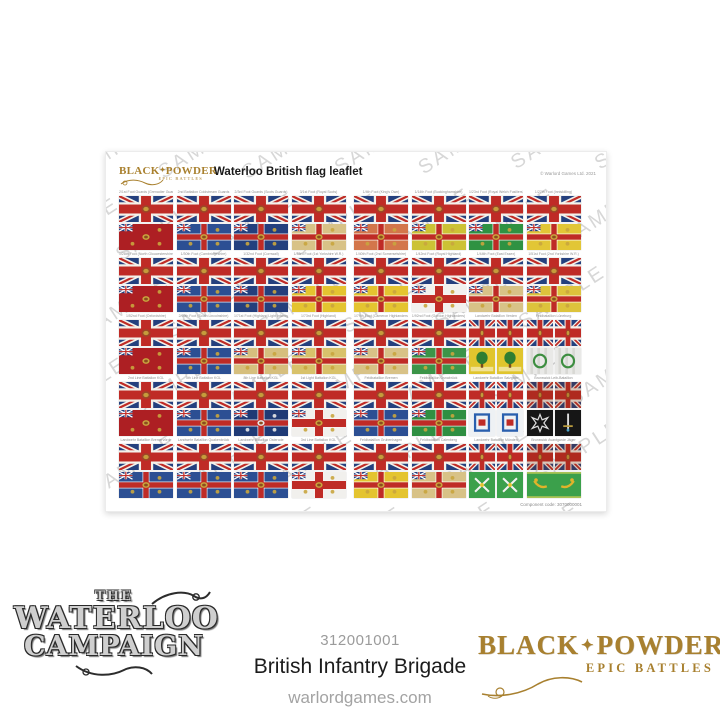  What do you see at coordinates (146, 220) in the screenshot?
I see `flag-pair-cell: 2/1st Foot Guards (Grenadier Guards)` at bounding box center [146, 220].